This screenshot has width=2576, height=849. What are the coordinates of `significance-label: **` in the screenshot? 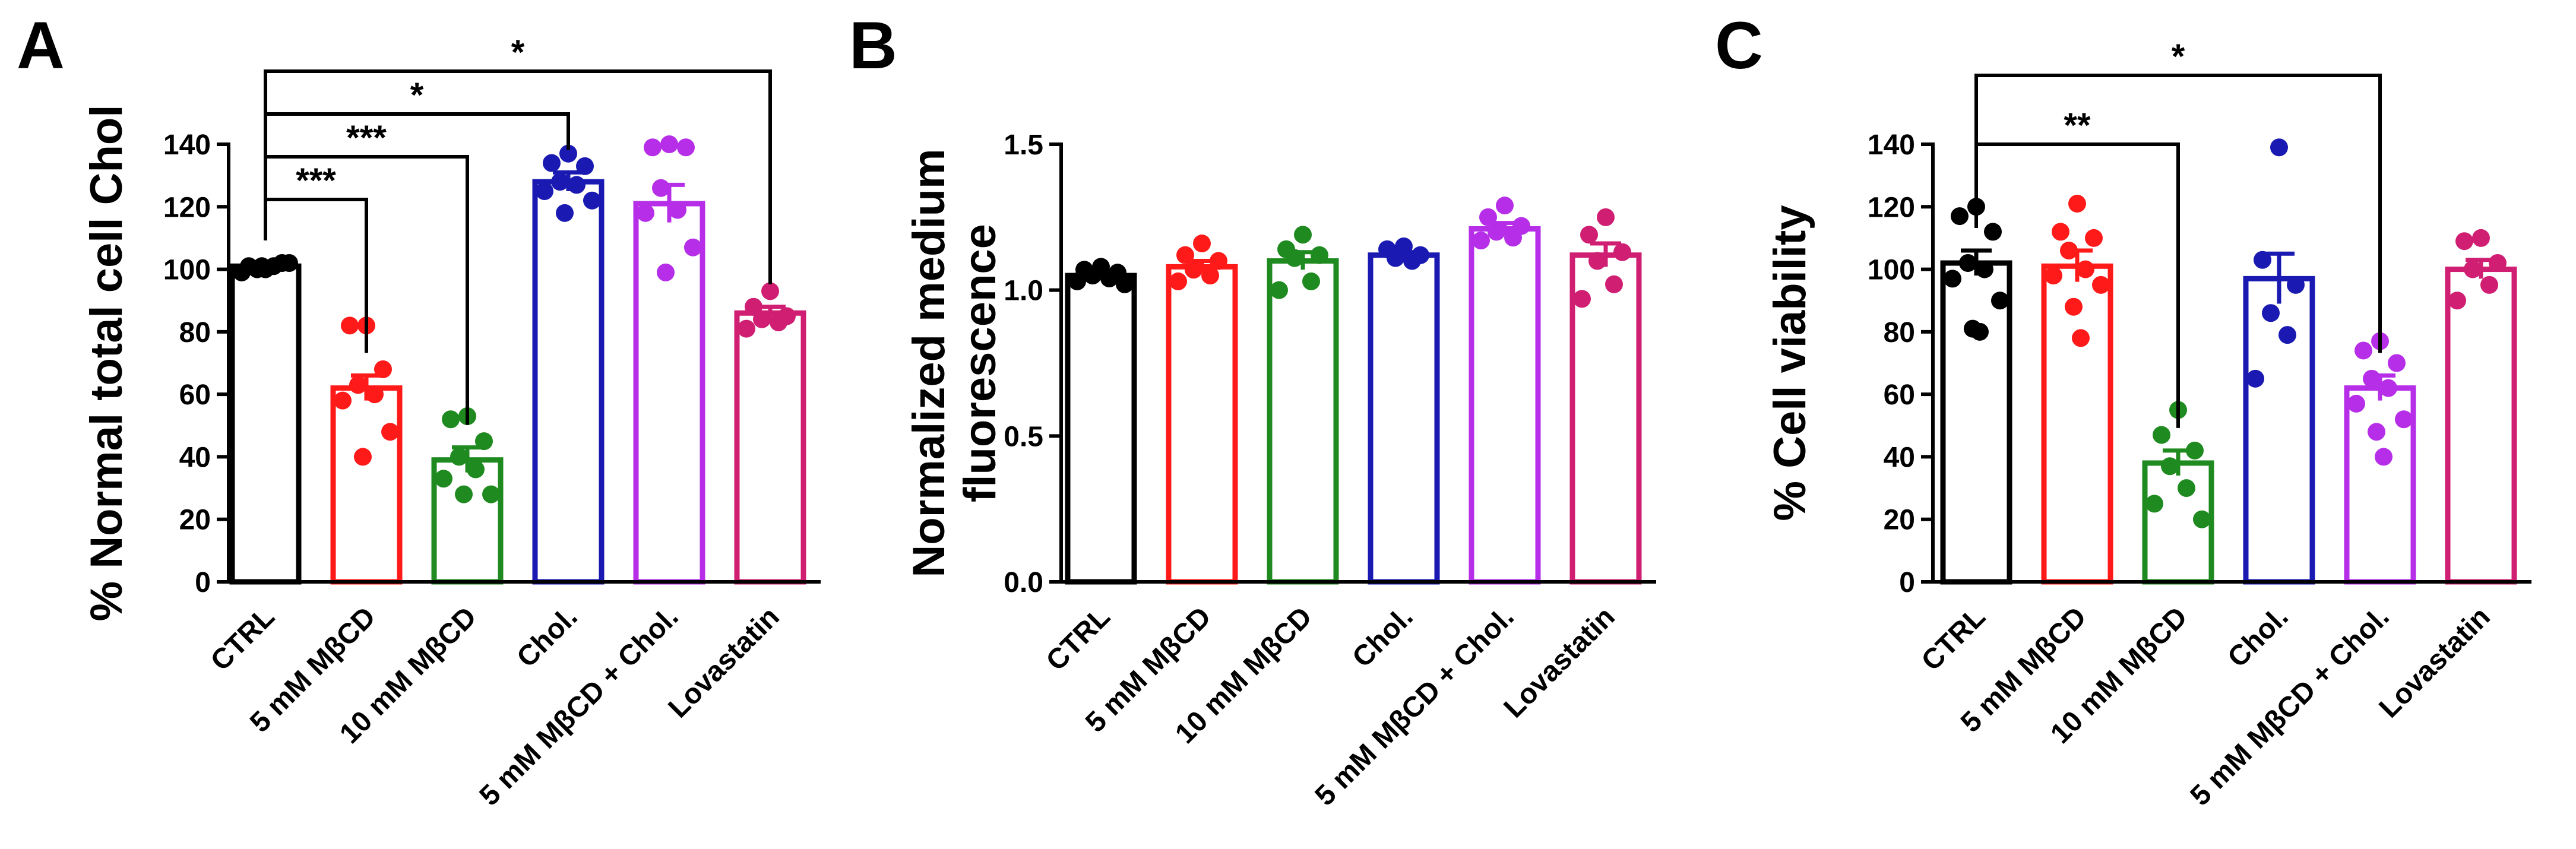 It's located at (2077, 125).